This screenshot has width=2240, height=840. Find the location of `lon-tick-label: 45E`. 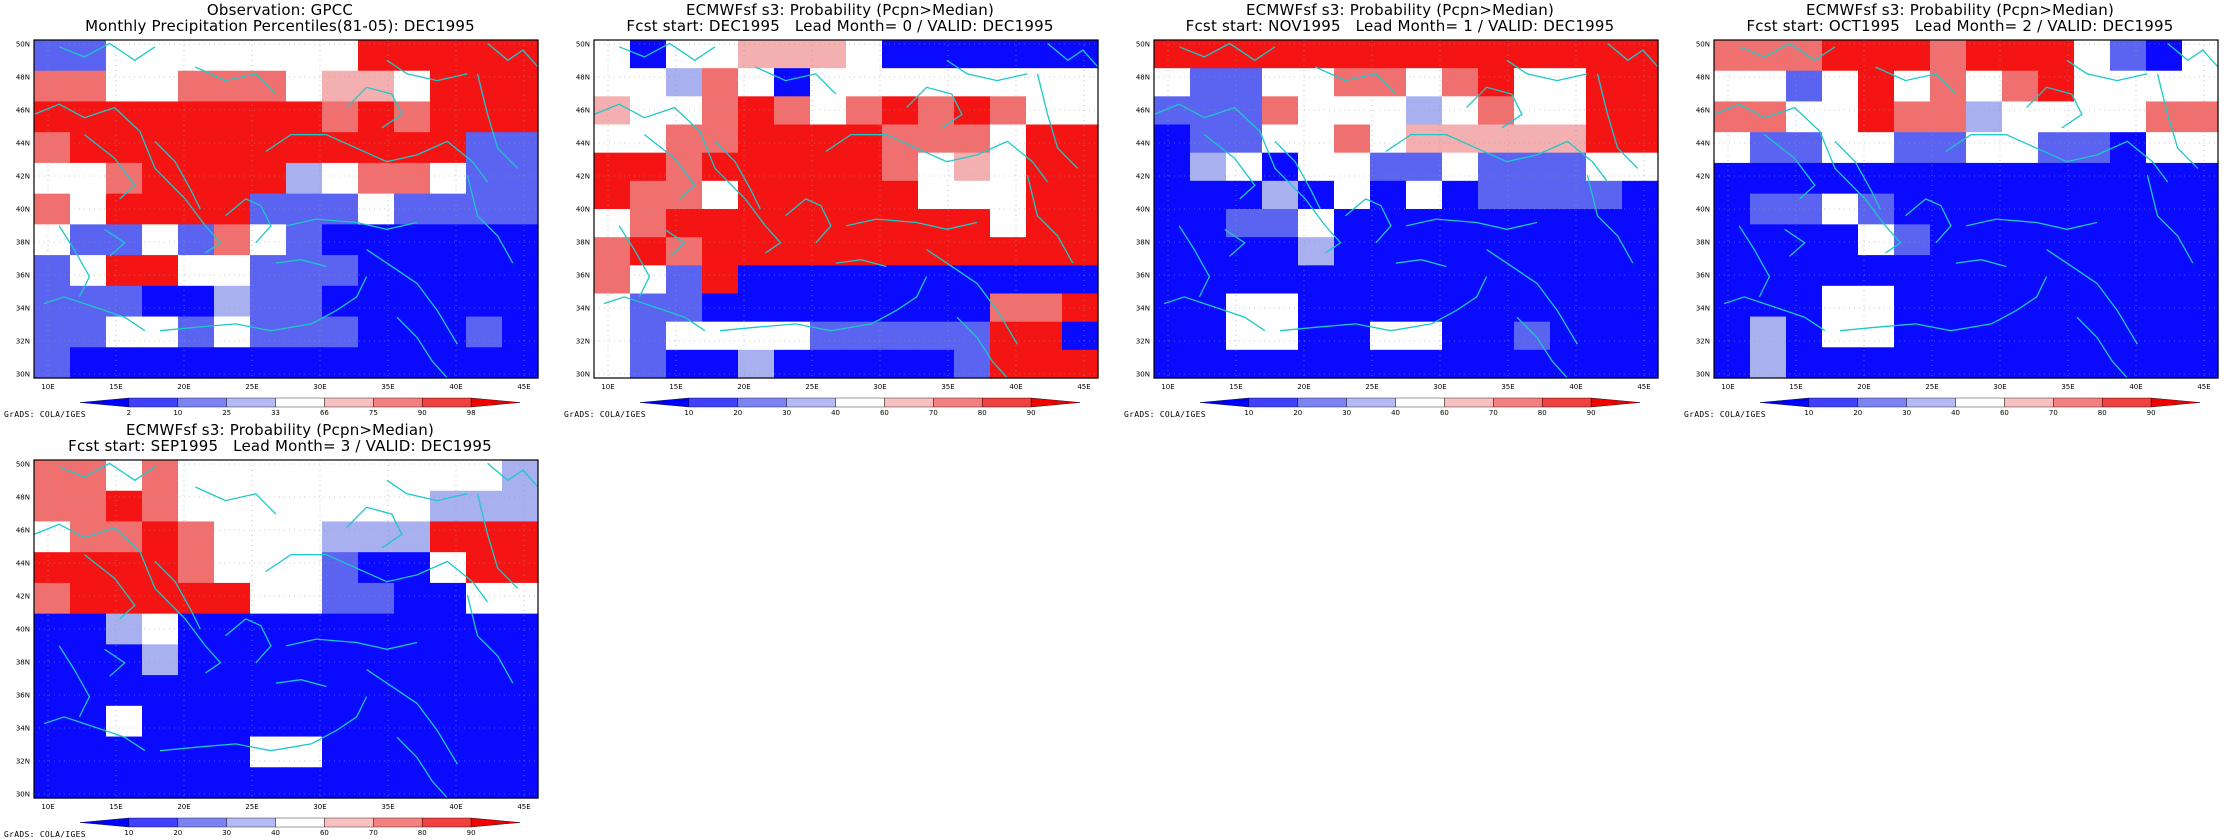

lon-tick-label: 45E is located at coordinates (523, 807).